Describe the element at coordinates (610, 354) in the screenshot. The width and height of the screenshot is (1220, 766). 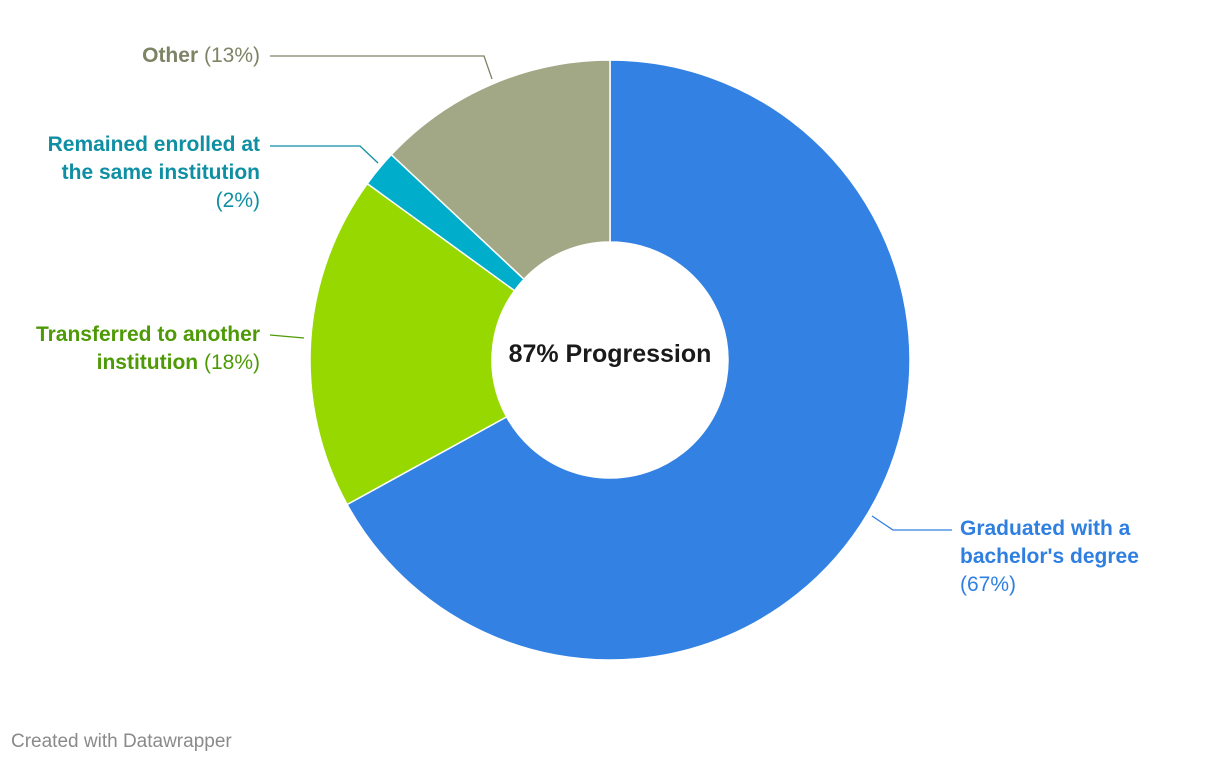
I see `center-label: 87% Progression` at that location.